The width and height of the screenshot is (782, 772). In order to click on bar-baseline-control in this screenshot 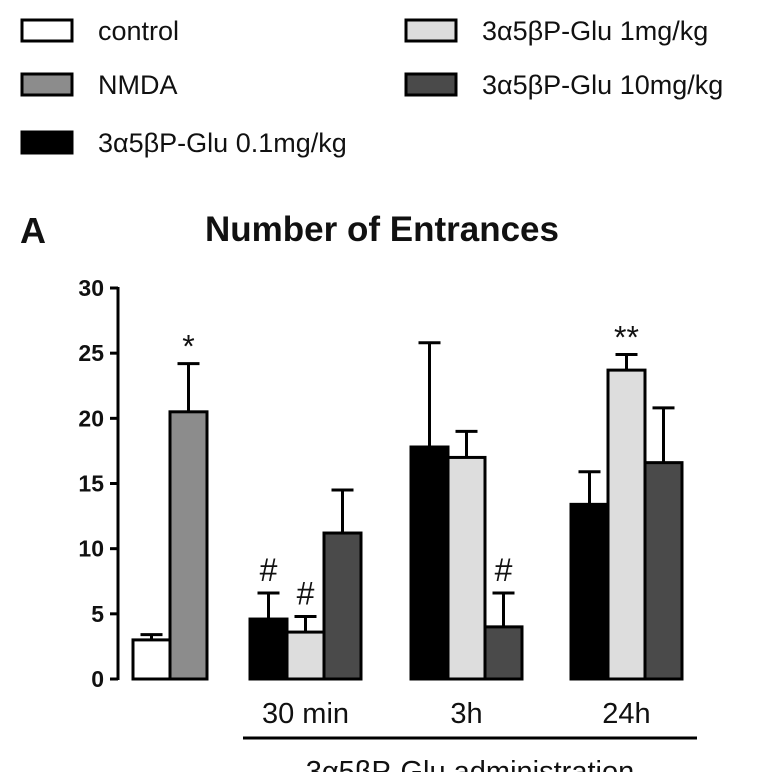, I will do `click(151, 659)`.